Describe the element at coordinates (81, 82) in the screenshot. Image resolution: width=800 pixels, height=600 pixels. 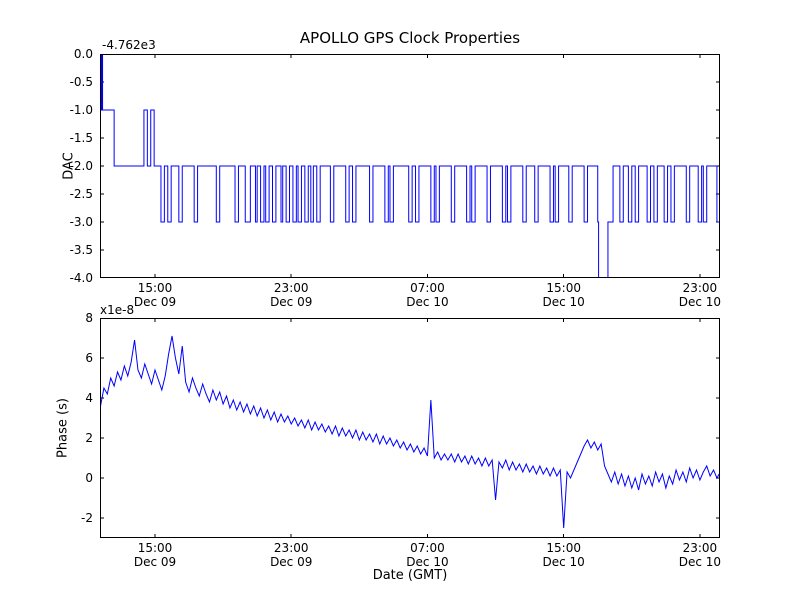
I see `y-tick-label: -0.5` at that location.